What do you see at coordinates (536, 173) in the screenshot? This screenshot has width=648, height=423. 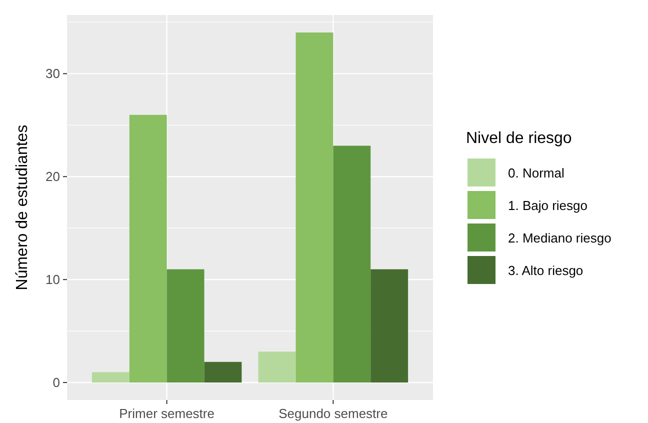 I see `legend-label: 0. Normal` at bounding box center [536, 173].